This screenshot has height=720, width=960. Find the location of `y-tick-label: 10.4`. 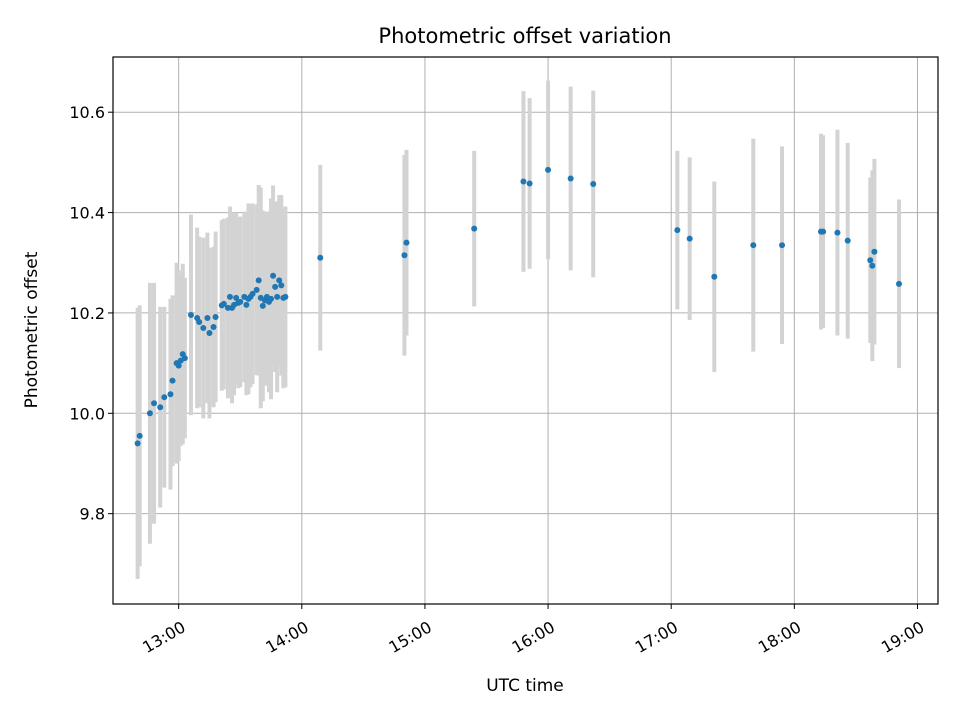

y-tick-label: 10.4 is located at coordinates (87, 213).